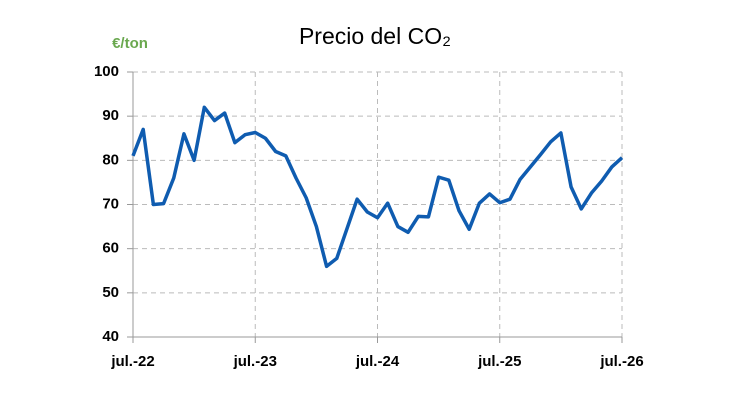 The width and height of the screenshot is (750, 400). Describe the element at coordinates (110, 115) in the screenshot. I see `y-tick-label: 90` at that location.